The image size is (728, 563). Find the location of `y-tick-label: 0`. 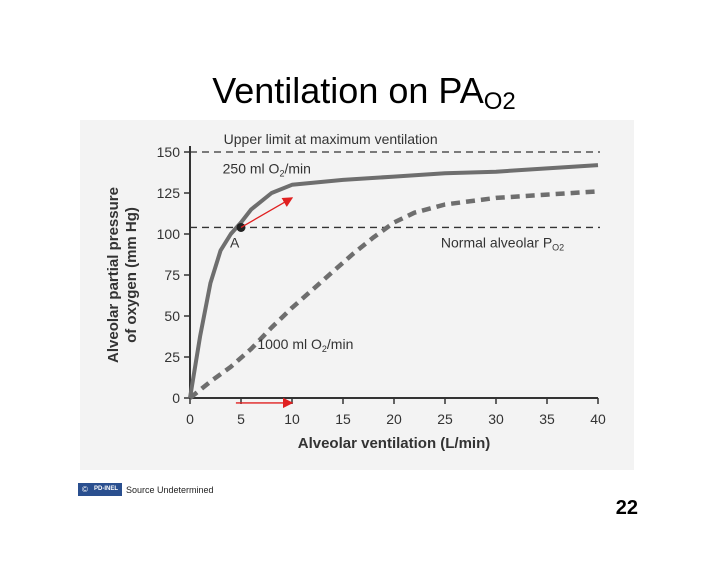

y-tick-label: 0 is located at coordinates (176, 398).